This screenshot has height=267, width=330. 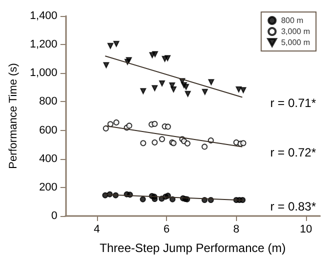 What do you see at coordinates (44, 73) in the screenshot?
I see `y-tick-label: 1,000` at bounding box center [44, 73].